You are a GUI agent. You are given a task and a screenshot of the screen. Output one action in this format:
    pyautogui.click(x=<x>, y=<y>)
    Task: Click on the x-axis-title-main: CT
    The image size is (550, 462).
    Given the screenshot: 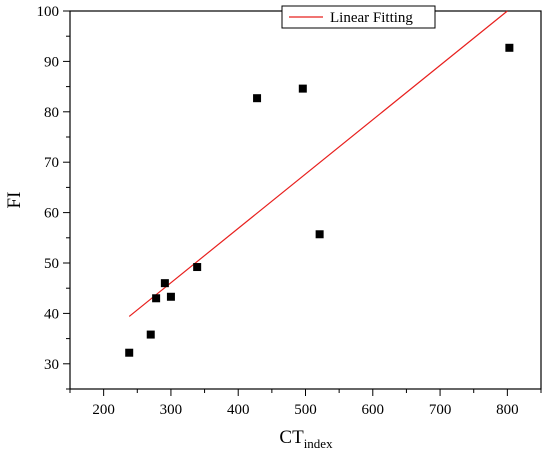 What is the action you would take?
    pyautogui.click(x=291, y=437)
    